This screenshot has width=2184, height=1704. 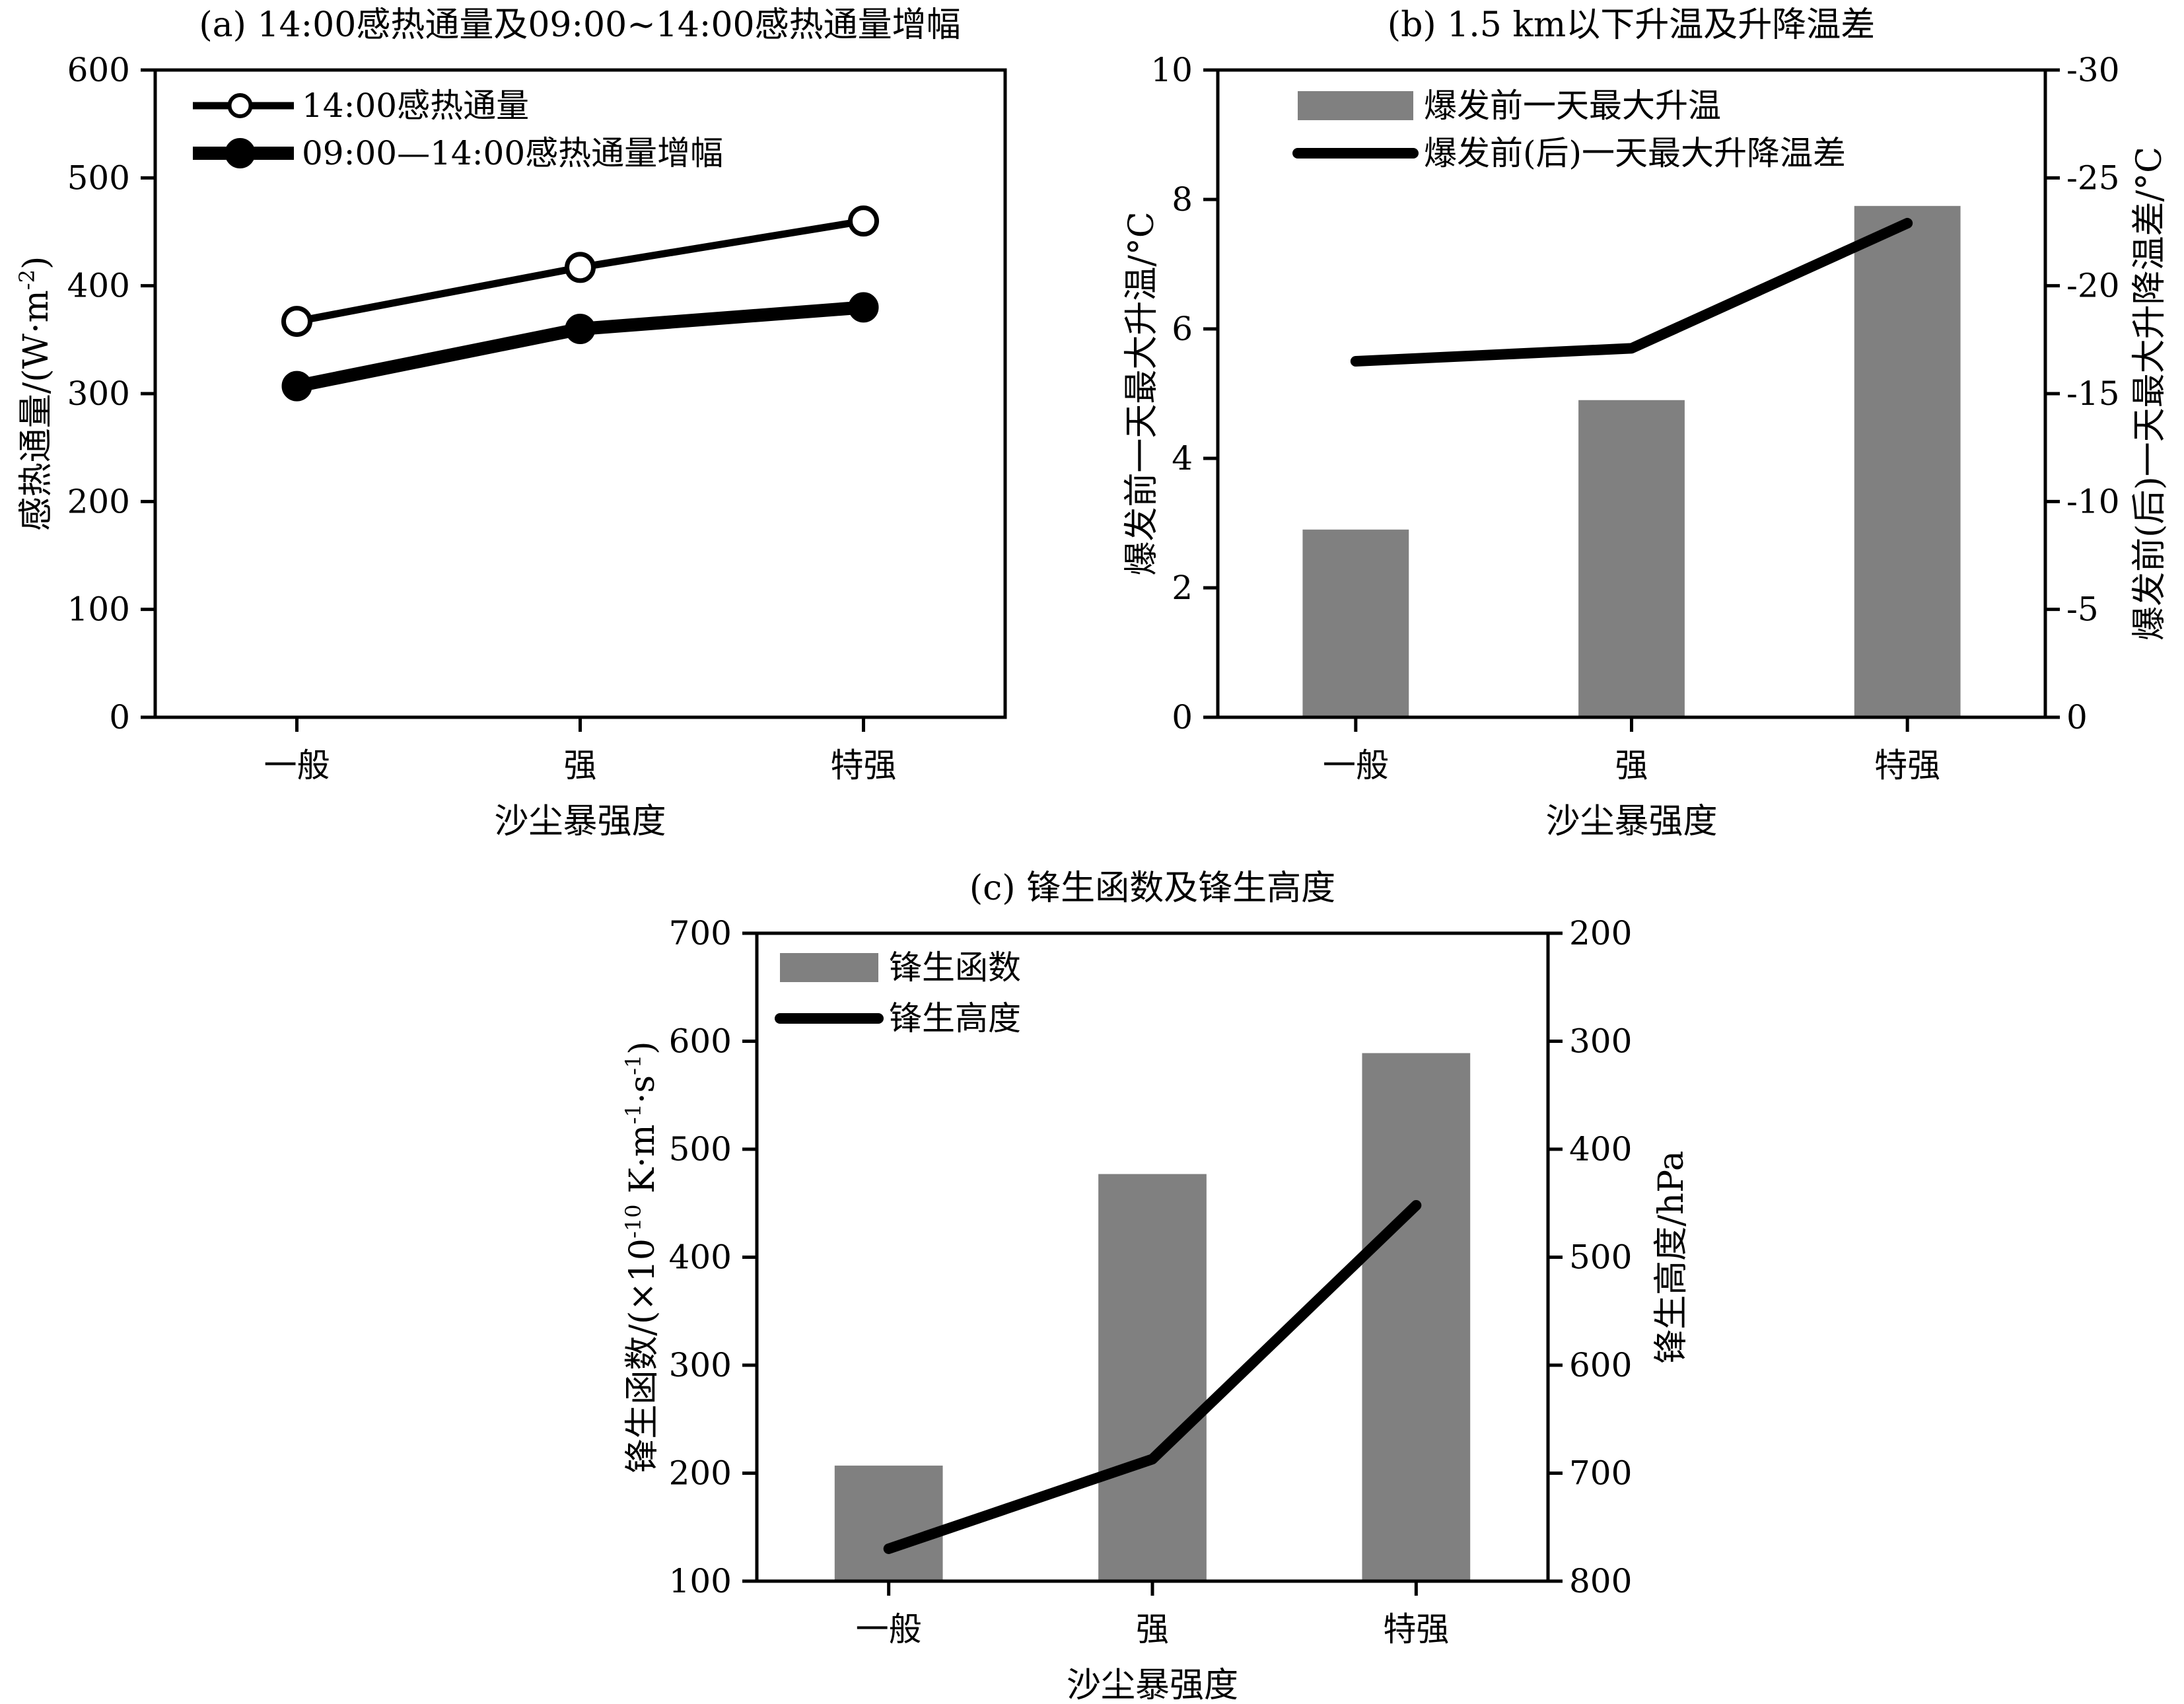 What do you see at coordinates (955, 1018) in the screenshot?
I see `legend-label: 锋生高度` at bounding box center [955, 1018].